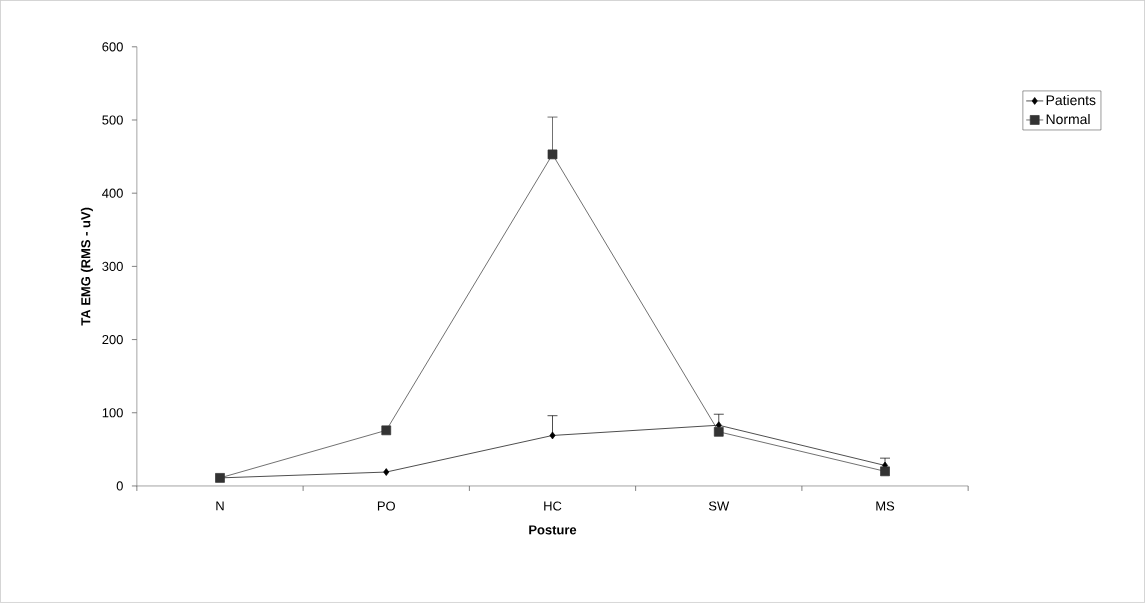  What do you see at coordinates (112, 413) in the screenshot?
I see `y-tick-label: 100` at bounding box center [112, 413].